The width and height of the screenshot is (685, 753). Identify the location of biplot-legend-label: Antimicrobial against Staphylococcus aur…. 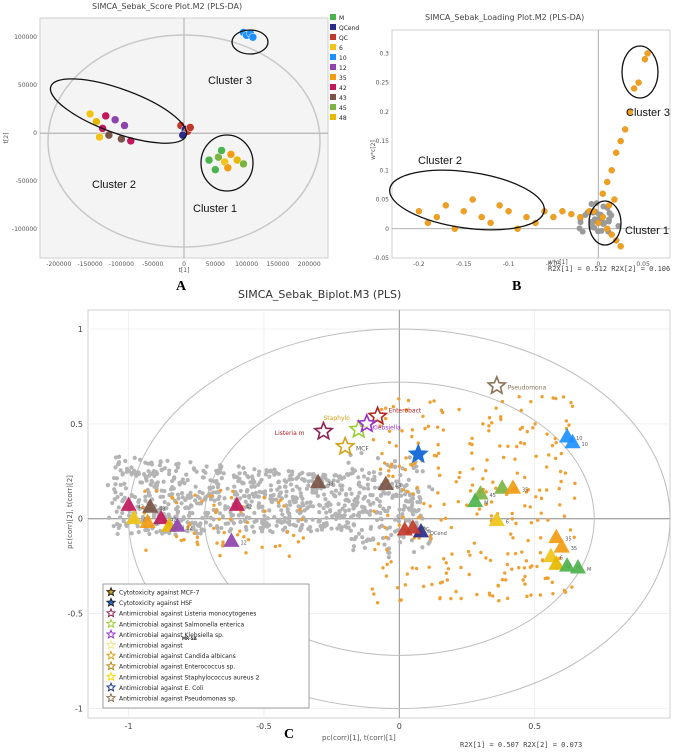
(189, 677).